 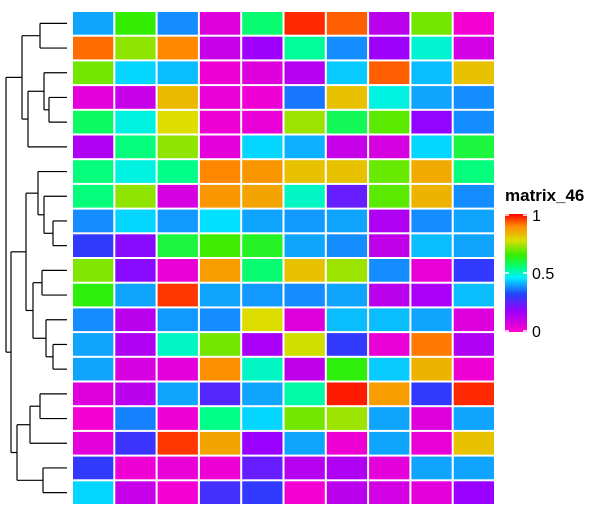 What do you see at coordinates (473, 418) in the screenshot?
I see `heatmap-cell-r17-c10` at bounding box center [473, 418].